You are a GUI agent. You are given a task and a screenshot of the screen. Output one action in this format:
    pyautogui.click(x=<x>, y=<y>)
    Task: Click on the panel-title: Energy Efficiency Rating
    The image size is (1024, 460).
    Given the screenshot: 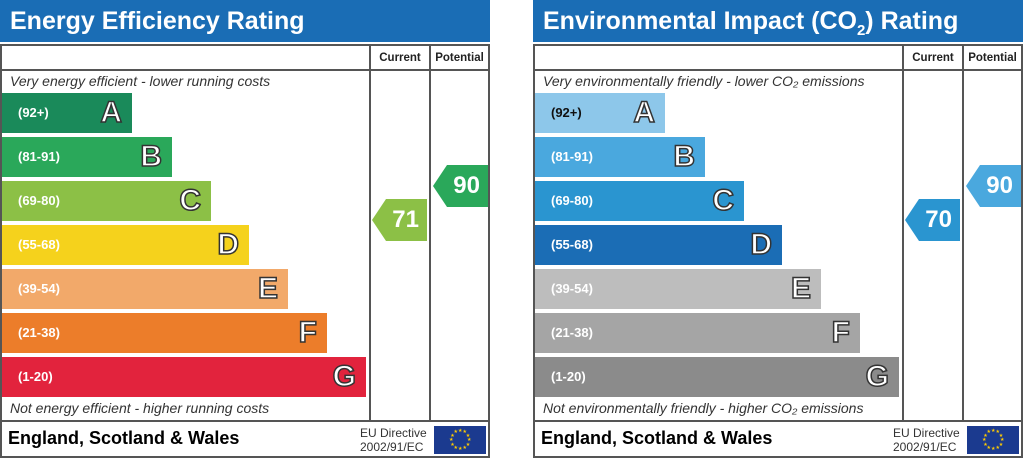 What is the action you would take?
    pyautogui.click(x=245, y=21)
    